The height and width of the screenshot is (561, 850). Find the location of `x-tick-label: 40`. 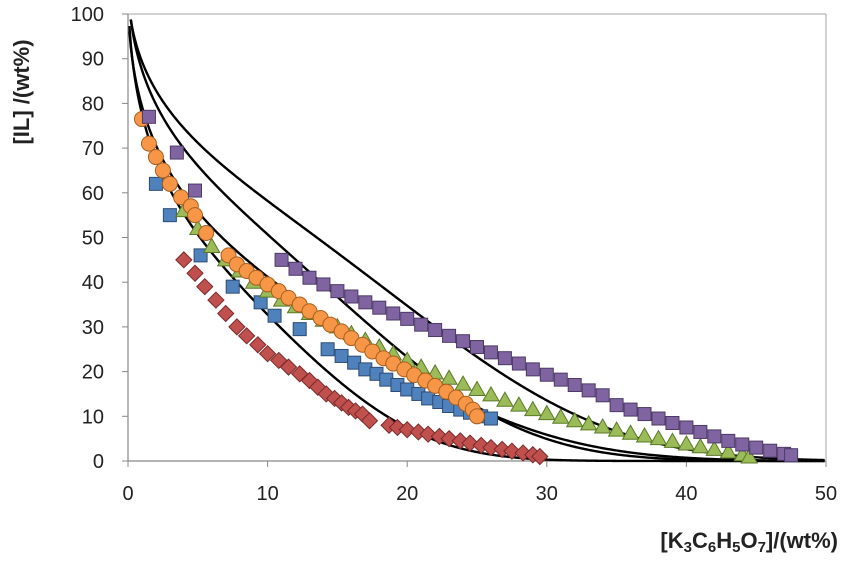

x-tick-label: 40 is located at coordinates (686, 494).